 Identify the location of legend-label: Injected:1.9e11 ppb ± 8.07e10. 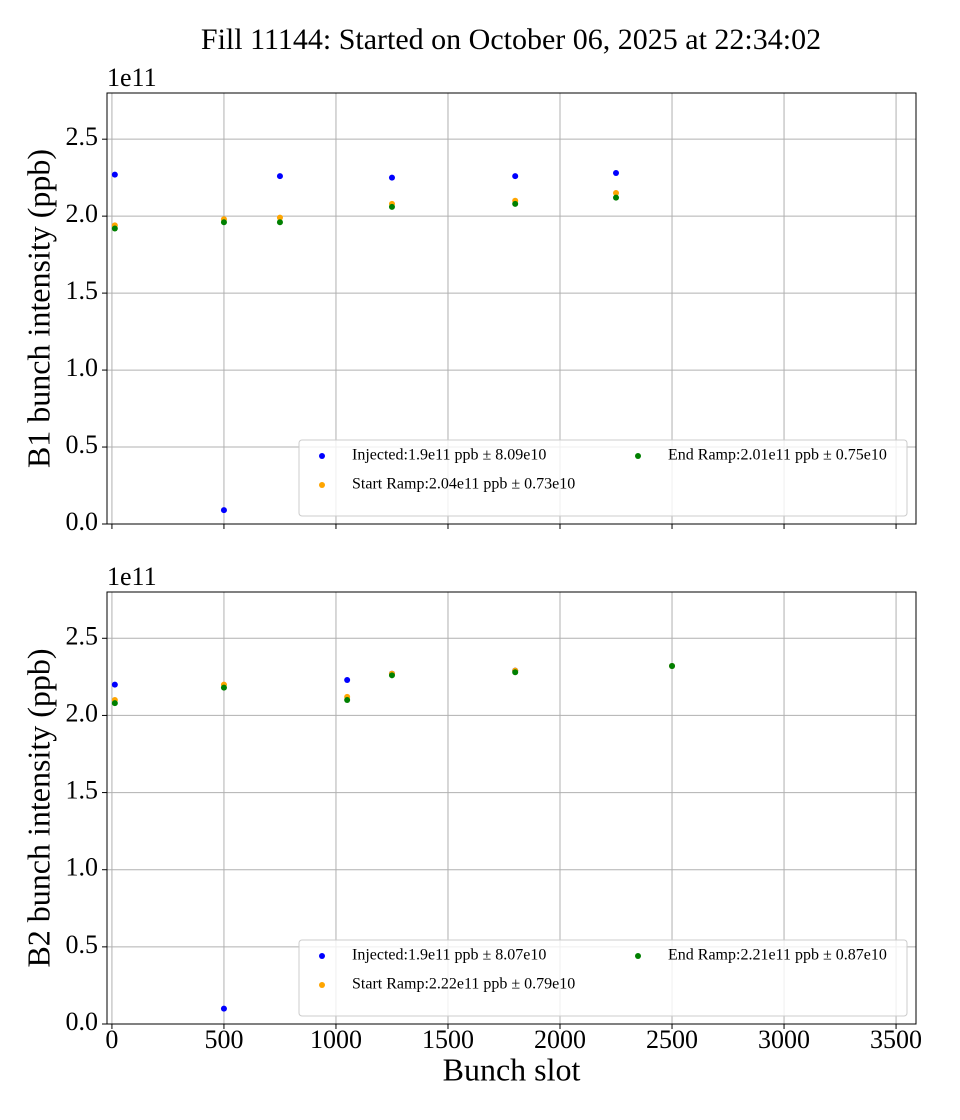
(449, 955).